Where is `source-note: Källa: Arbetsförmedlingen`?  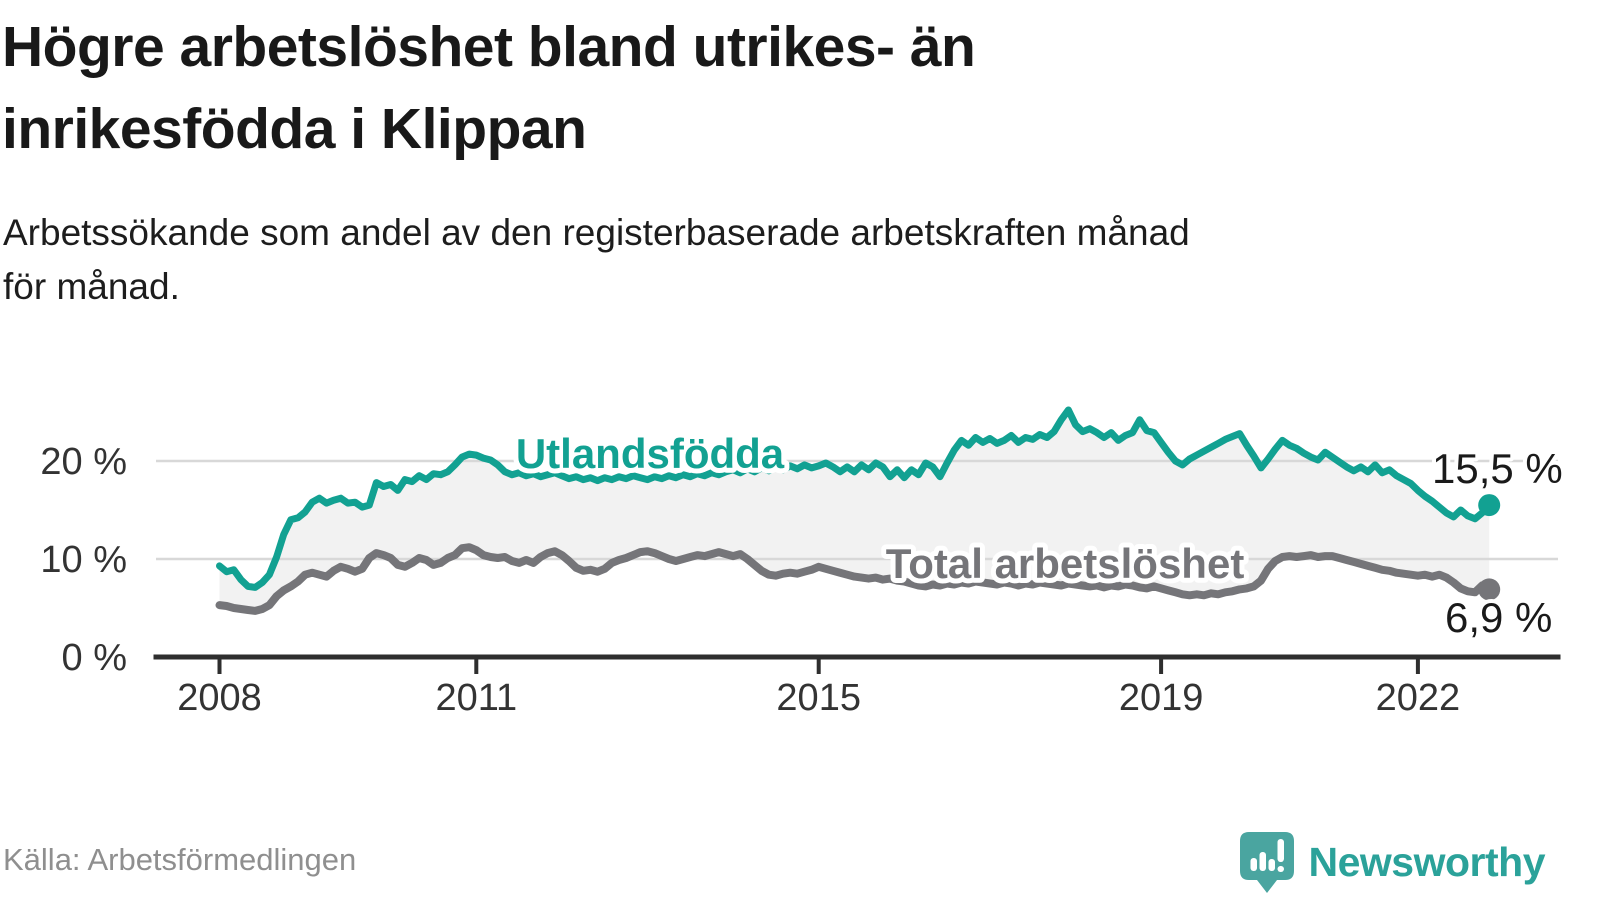
source-note: Källa: Arbetsförmedlingen is located at coordinates (180, 859).